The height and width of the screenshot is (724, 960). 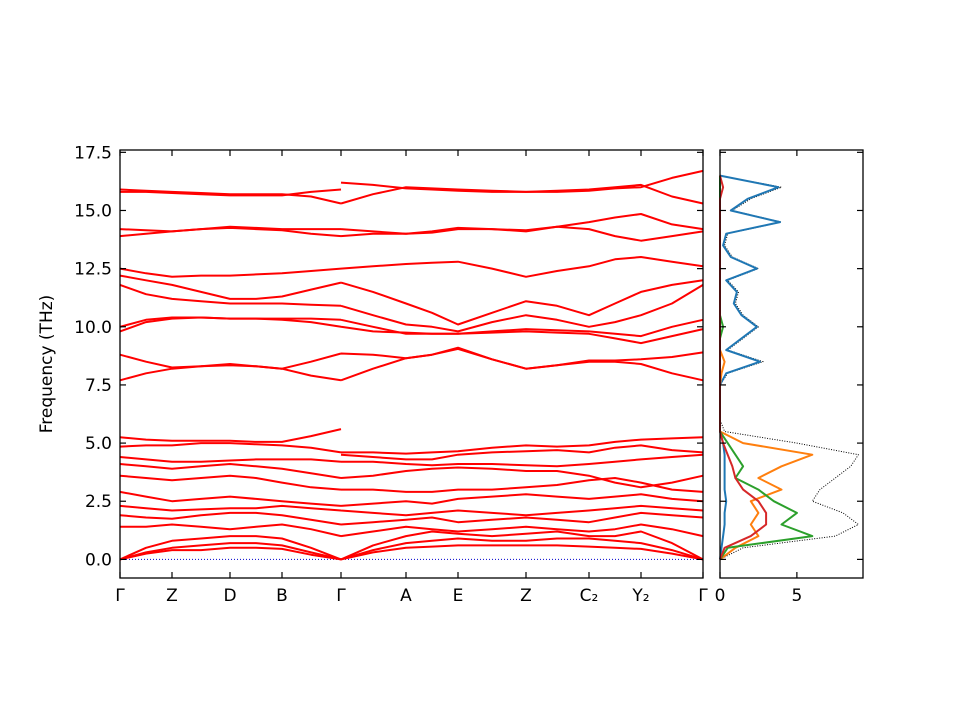 What do you see at coordinates (98, 502) in the screenshot?
I see `y-tick-label: 2.5` at bounding box center [98, 502].